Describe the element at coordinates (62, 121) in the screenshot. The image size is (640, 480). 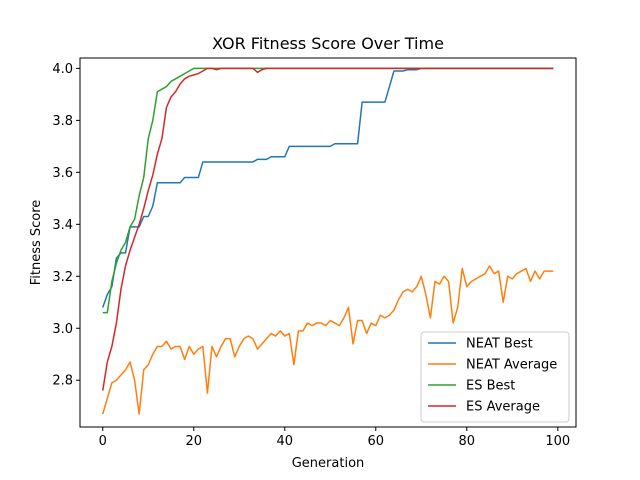
I see `y-tick-label: 3.8` at that location.